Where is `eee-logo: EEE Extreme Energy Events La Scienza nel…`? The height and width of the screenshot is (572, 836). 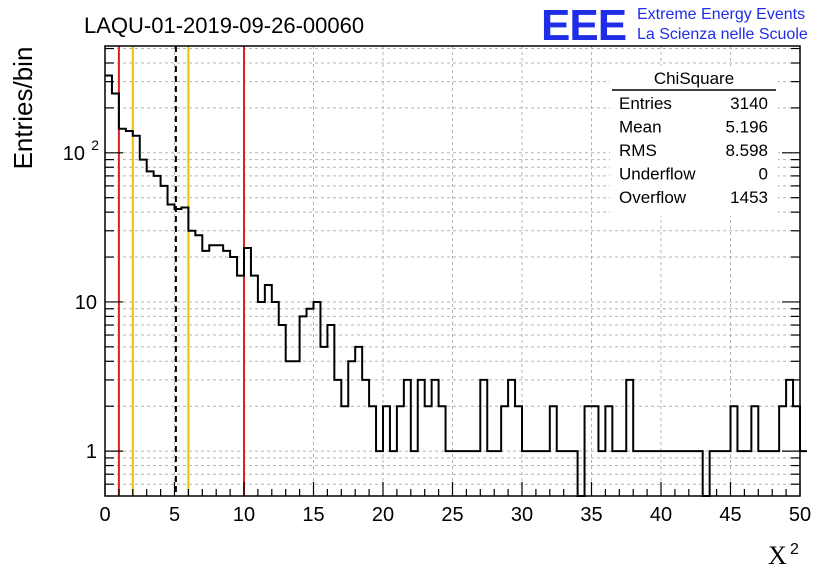
eee-logo: EEE Extreme Energy Events La Scienza nel… is located at coordinates (674, 25).